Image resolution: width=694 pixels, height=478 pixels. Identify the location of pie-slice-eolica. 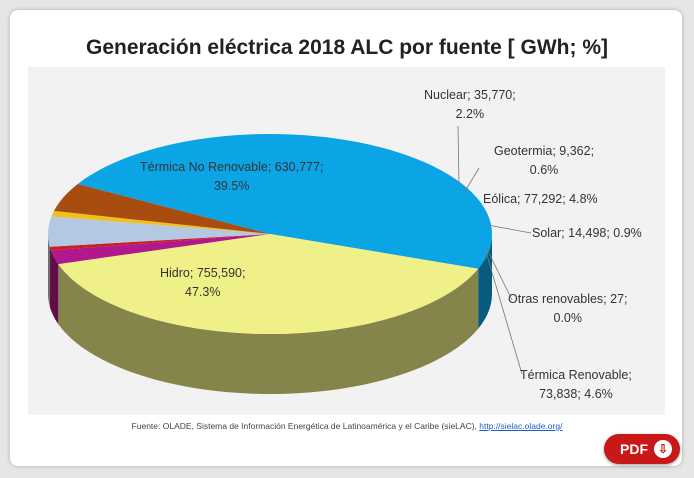
(159, 231).